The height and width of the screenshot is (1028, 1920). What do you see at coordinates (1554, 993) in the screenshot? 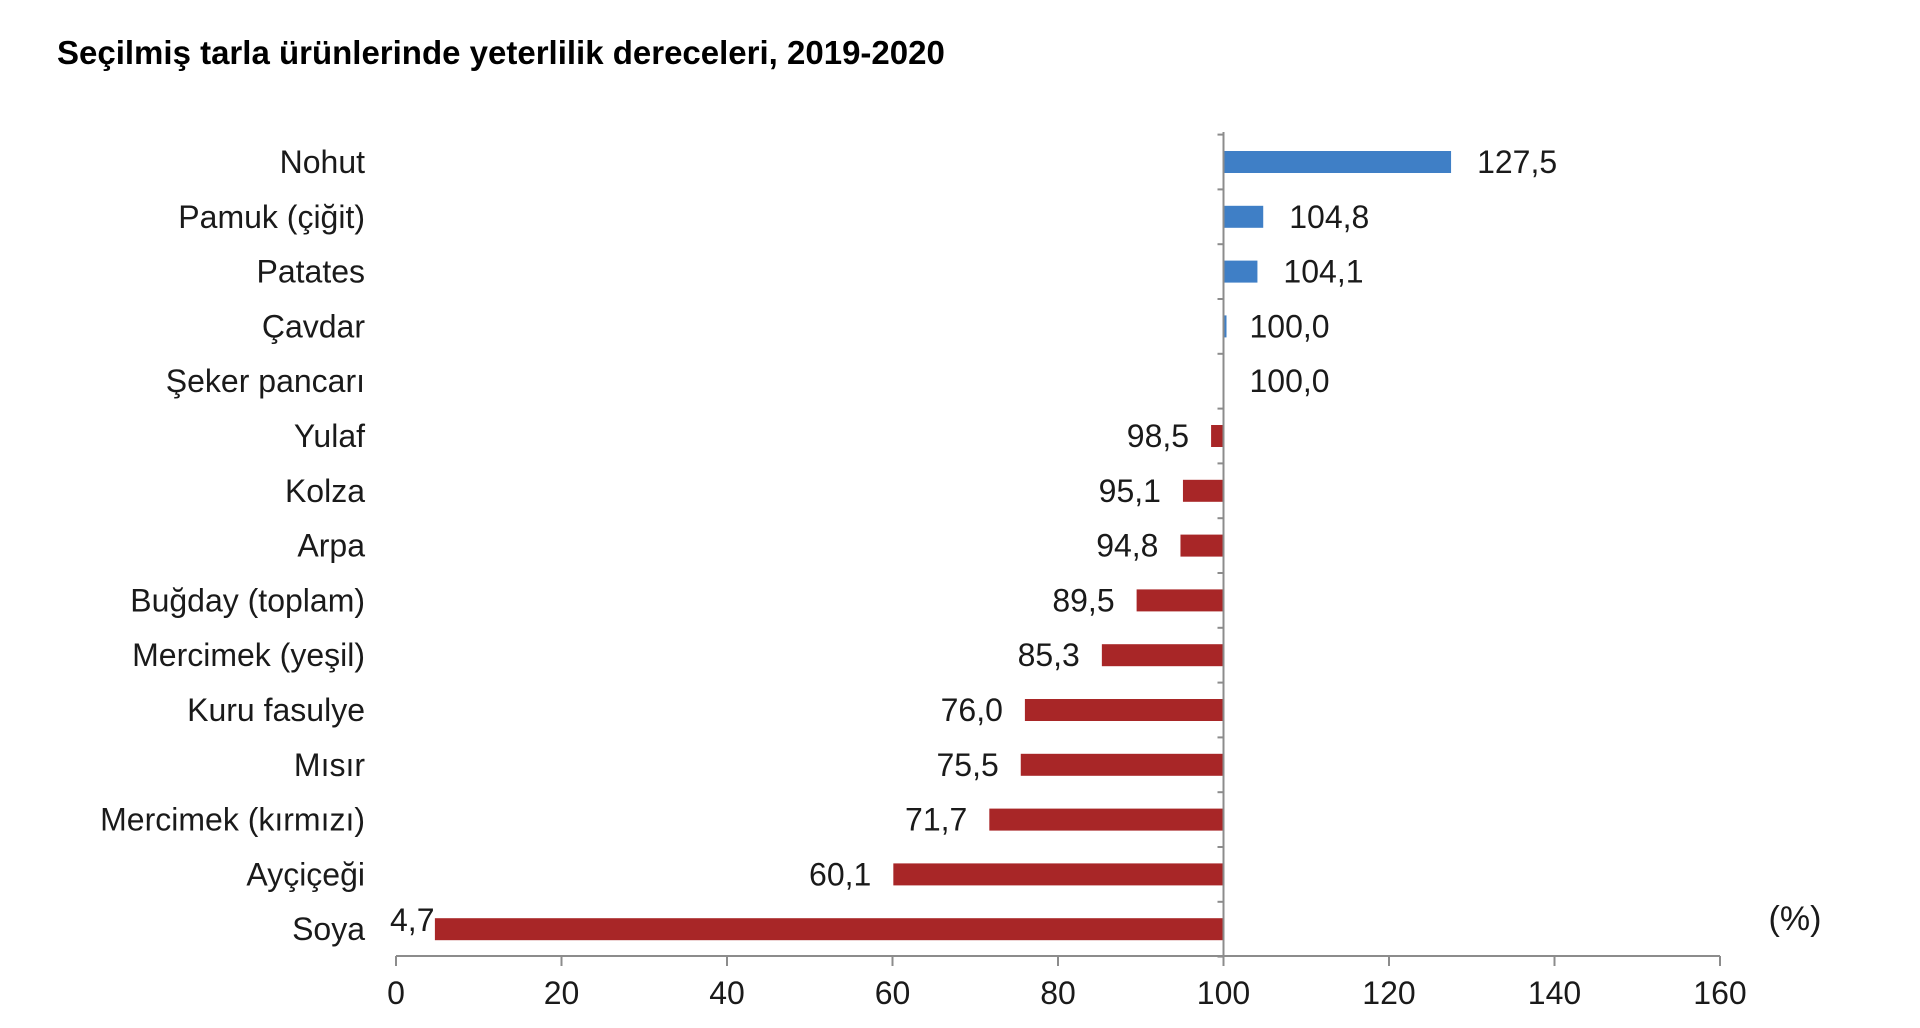
I see `x-tick-label: 140` at bounding box center [1554, 993].